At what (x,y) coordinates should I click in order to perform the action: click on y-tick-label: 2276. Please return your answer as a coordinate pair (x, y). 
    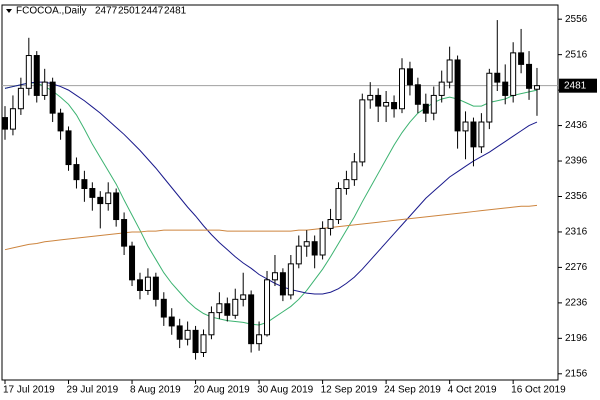
    Looking at the image, I should click on (576, 267).